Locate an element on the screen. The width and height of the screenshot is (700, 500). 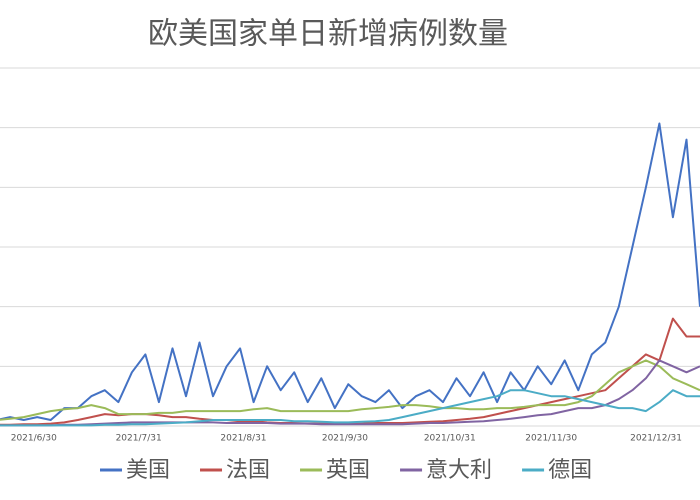
chart-title: 欧美国家单日新增病例数量 is located at coordinates (328, 34).